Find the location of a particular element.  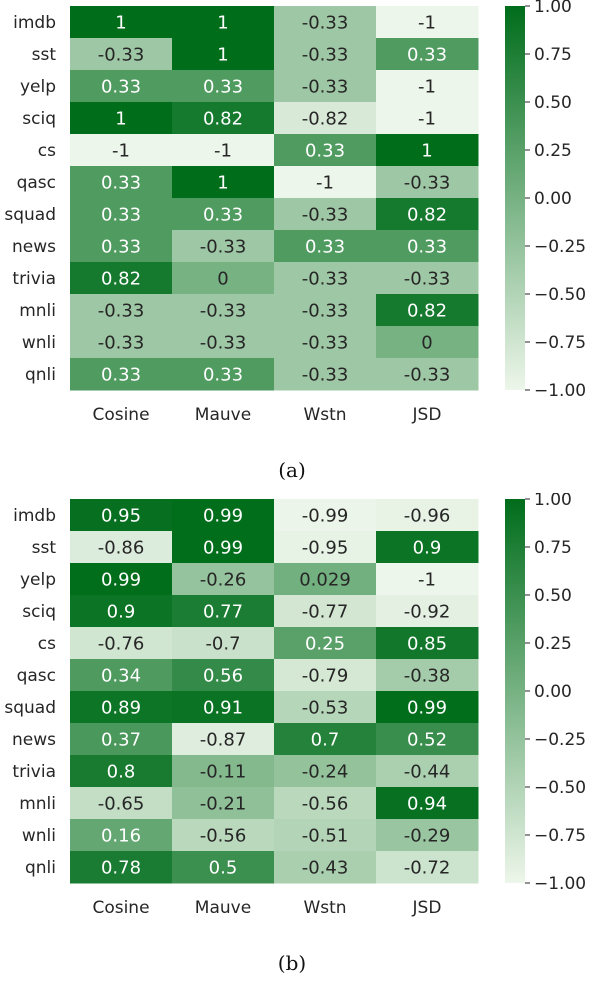

cell-value-label: -0.21 is located at coordinates (223, 804).